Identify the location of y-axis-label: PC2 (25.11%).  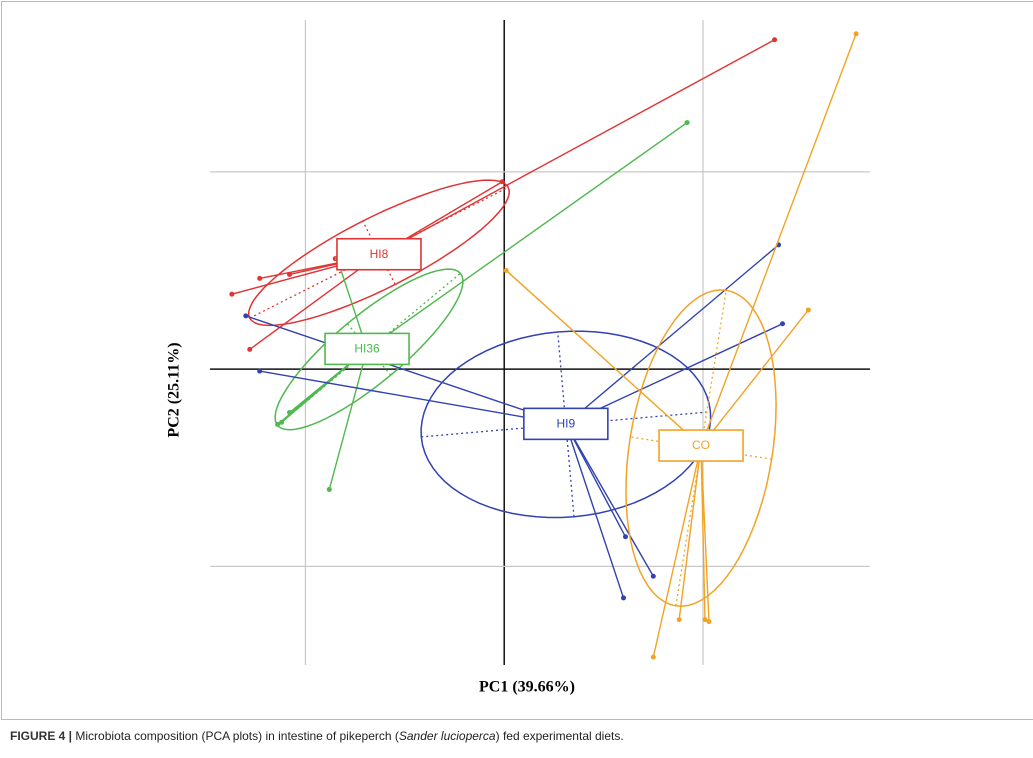
(174, 389).